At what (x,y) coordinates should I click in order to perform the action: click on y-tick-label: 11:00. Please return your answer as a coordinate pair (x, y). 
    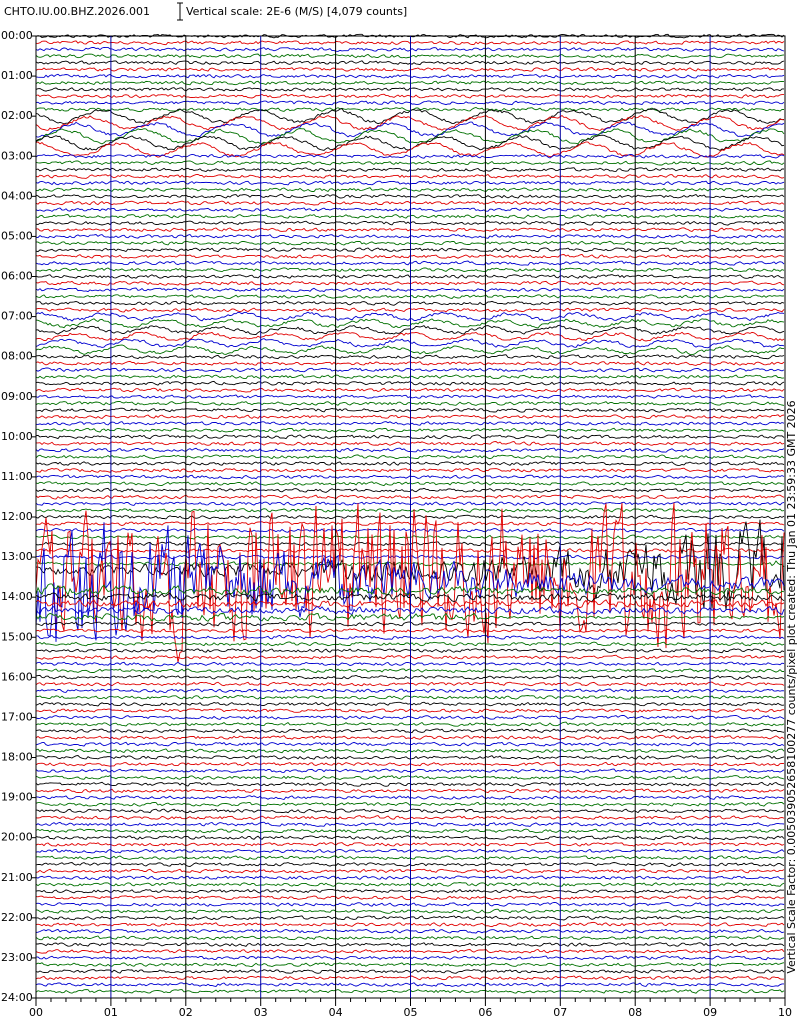
    Looking at the image, I should click on (17, 476).